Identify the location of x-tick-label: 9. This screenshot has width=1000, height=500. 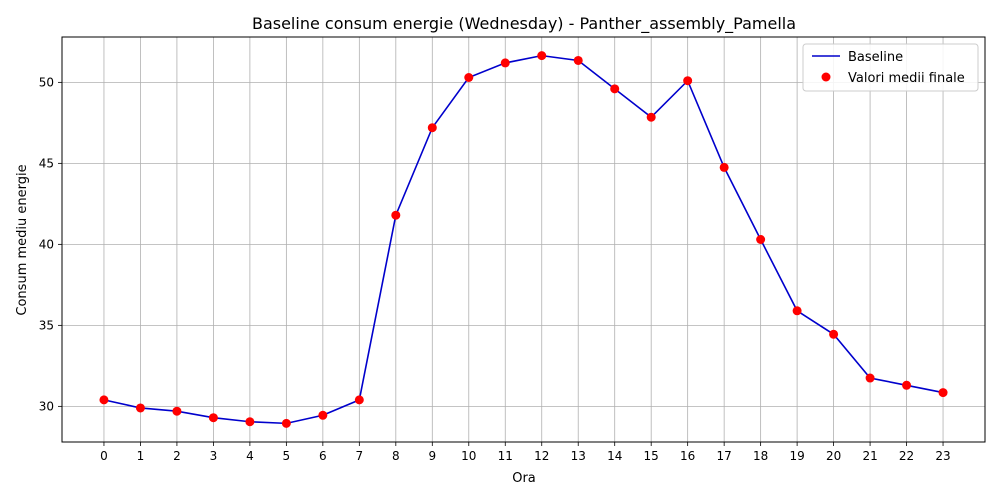
(432, 456).